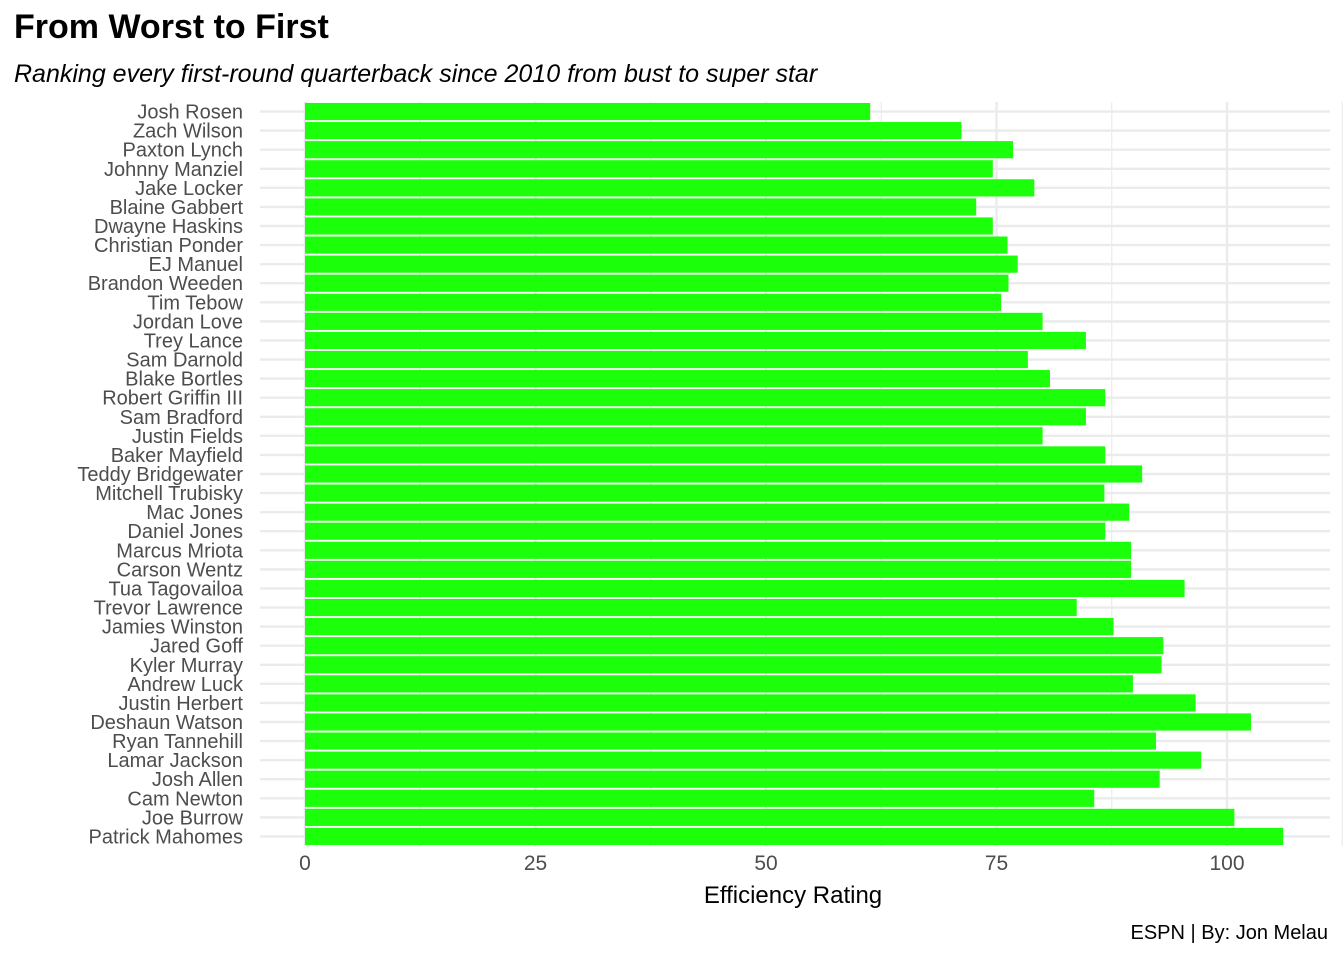  What do you see at coordinates (1226, 863) in the screenshot?
I see `x-tick-label: 100` at bounding box center [1226, 863].